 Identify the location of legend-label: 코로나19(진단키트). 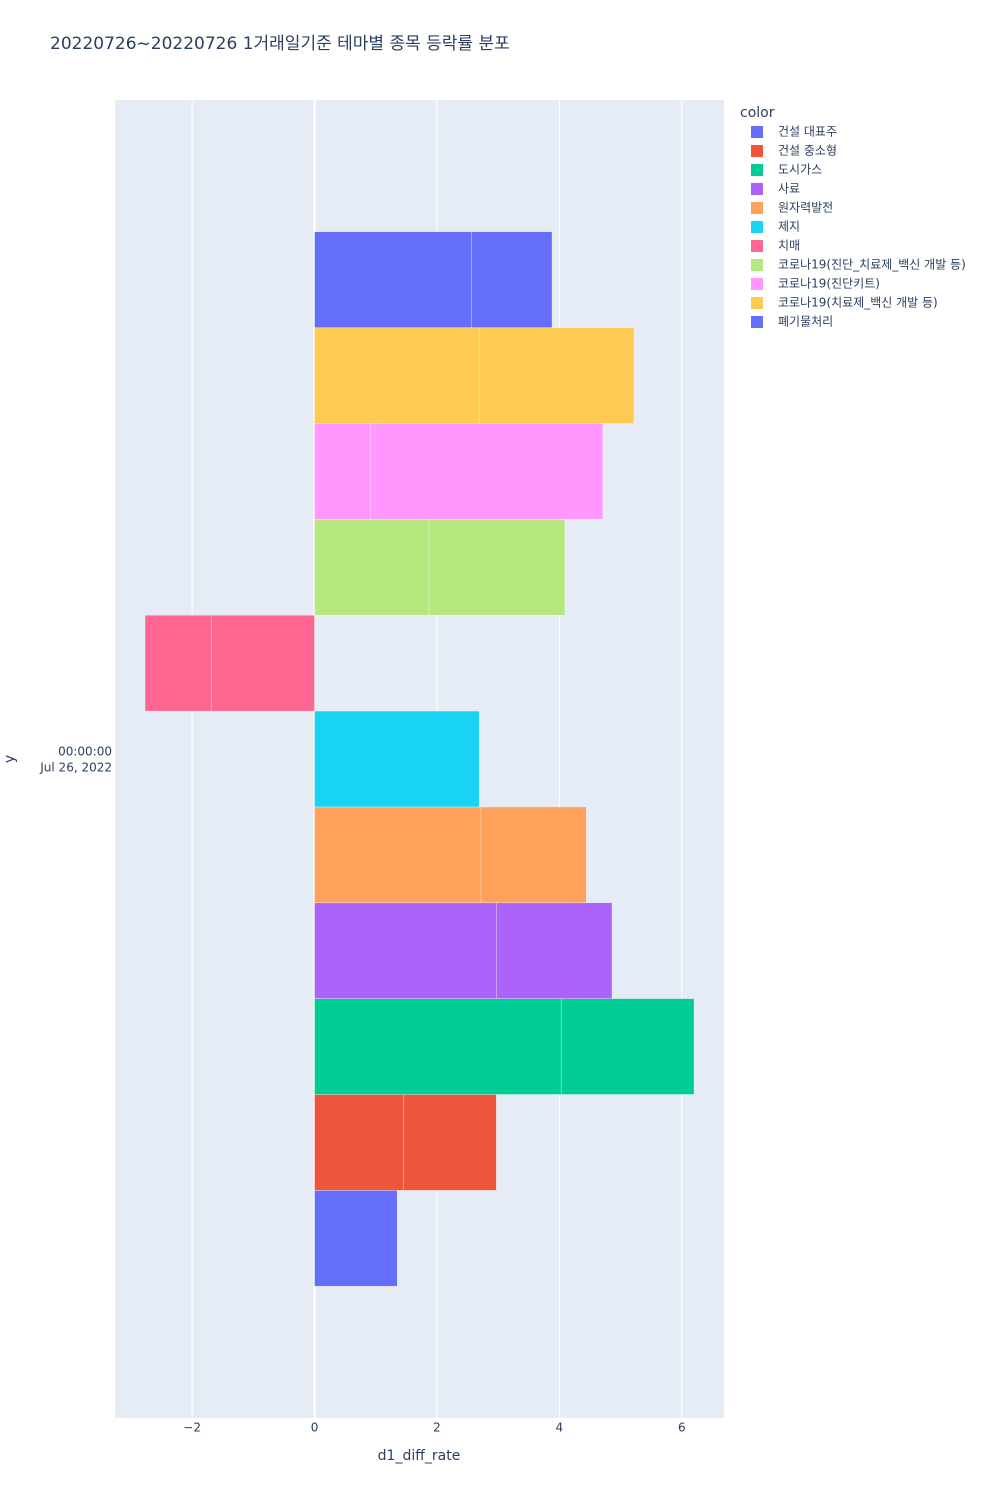
(829, 284).